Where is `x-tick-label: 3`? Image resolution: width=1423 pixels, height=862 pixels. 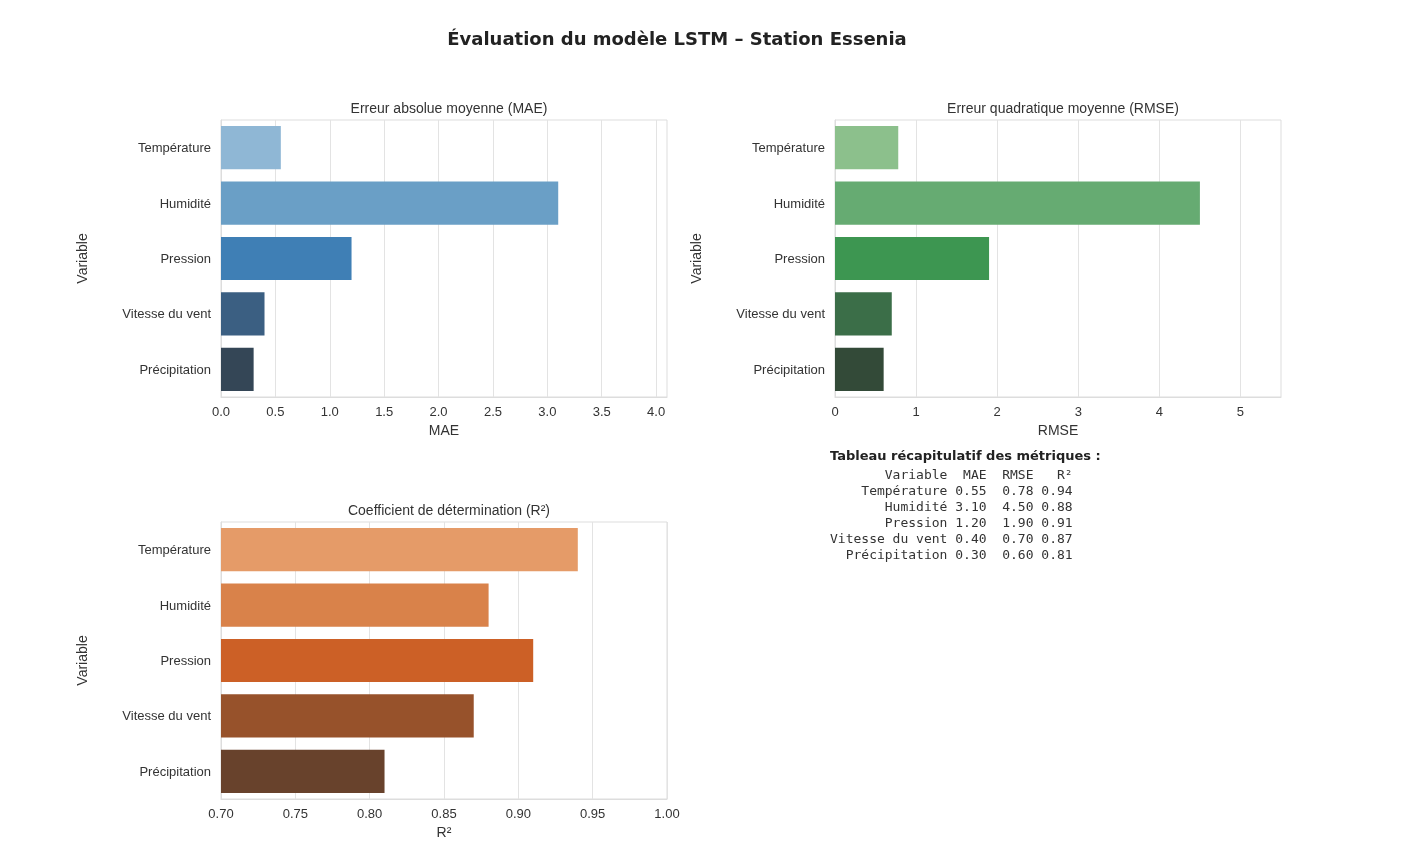 x-tick-label: 3 is located at coordinates (1078, 411).